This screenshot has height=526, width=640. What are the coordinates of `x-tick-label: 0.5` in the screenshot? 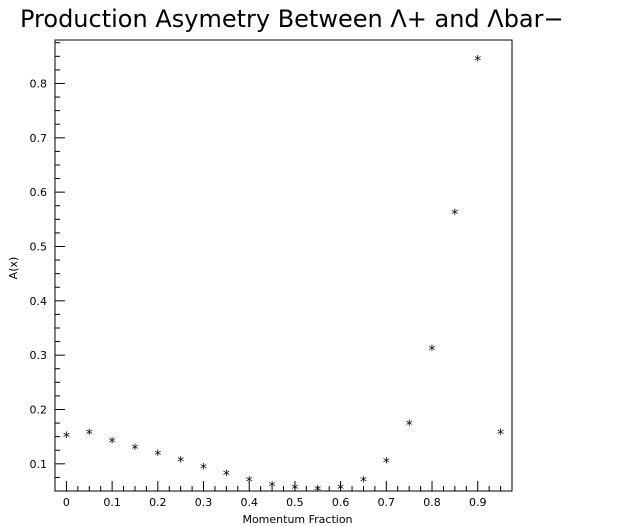 It's located at (295, 502).